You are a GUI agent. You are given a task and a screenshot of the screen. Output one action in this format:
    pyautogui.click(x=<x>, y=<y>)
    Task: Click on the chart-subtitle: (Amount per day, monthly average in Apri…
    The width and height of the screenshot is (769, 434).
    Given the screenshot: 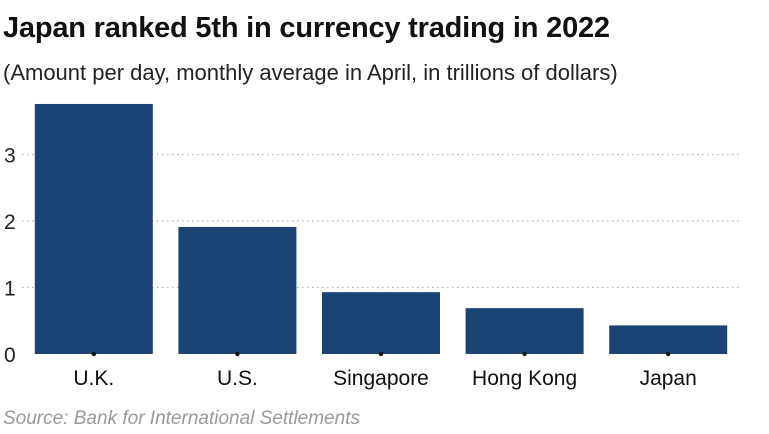 What is the action you would take?
    pyautogui.click(x=310, y=72)
    